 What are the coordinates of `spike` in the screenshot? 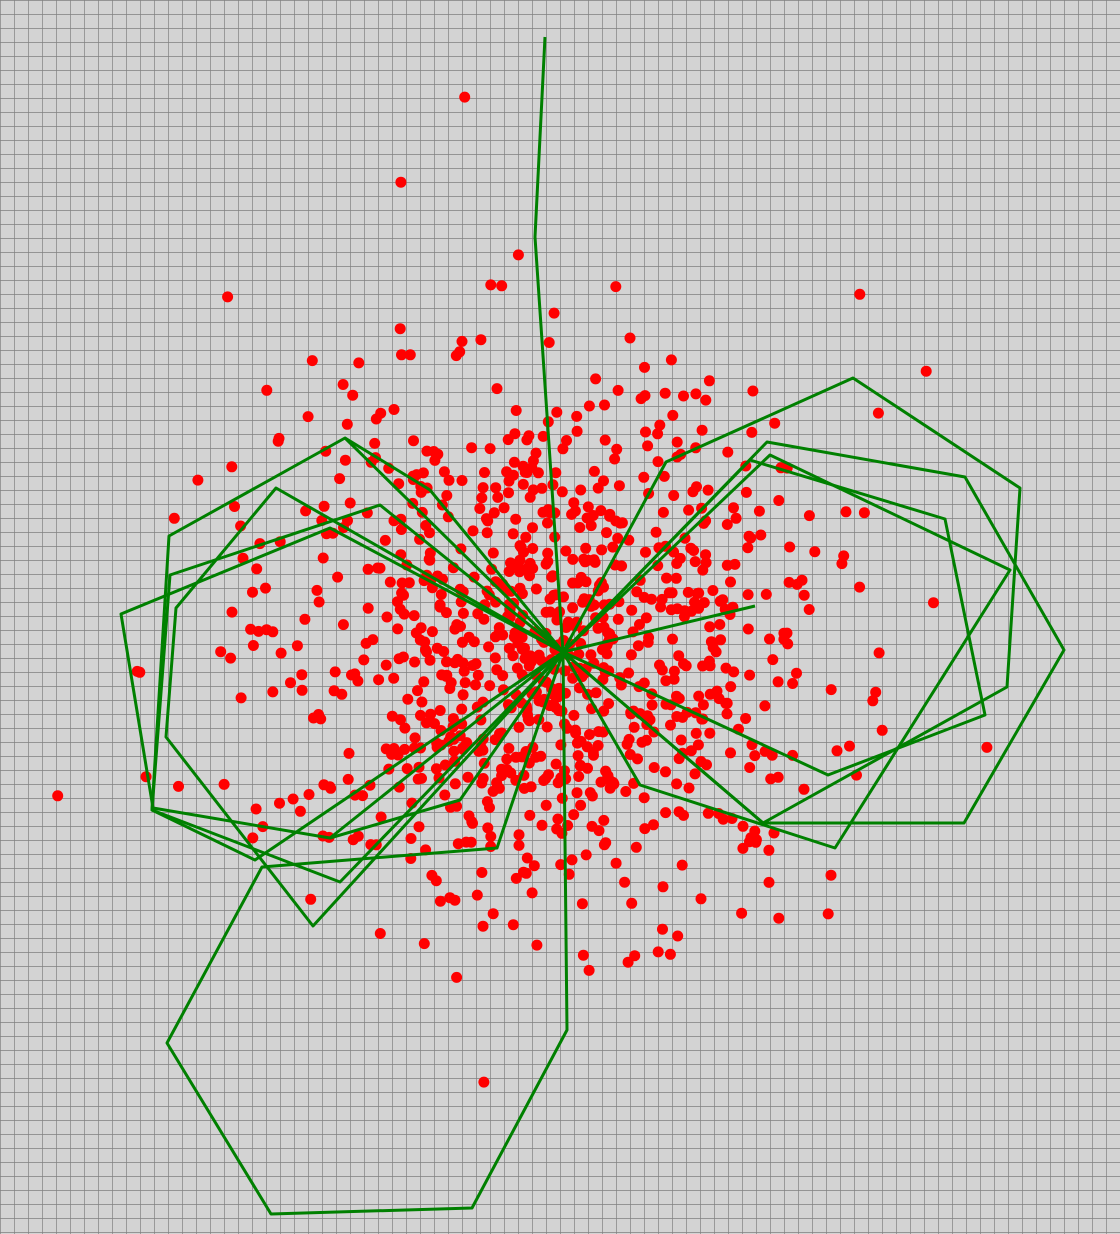 It's located at (549, 344).